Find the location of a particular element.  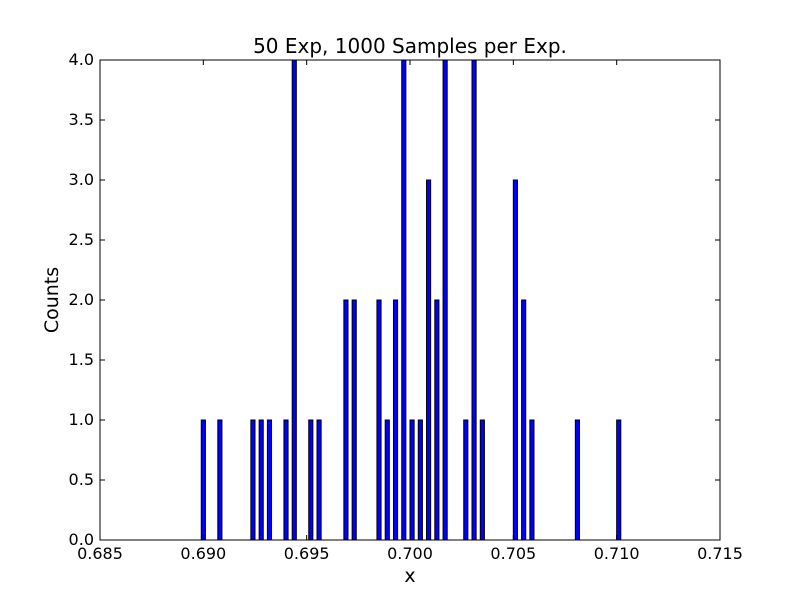

chart-title: 50 Exp, 1000 Samples per Exp. is located at coordinates (410, 46).